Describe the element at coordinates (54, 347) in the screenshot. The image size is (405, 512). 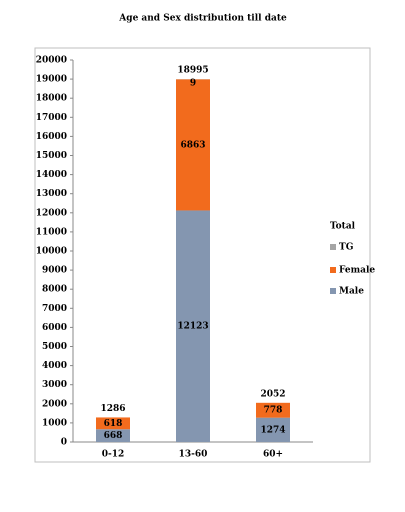
I see `y-tick-label: 5000` at that location.